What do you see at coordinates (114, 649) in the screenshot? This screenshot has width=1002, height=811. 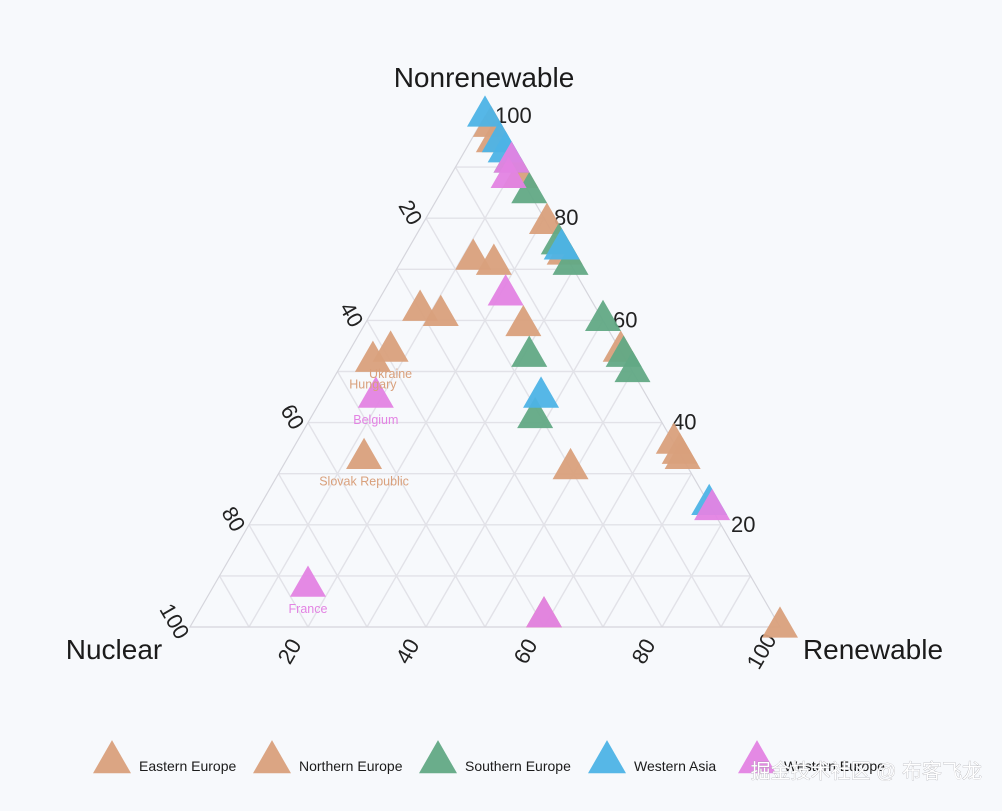 I see `axis-title-left: Nuclear` at bounding box center [114, 649].